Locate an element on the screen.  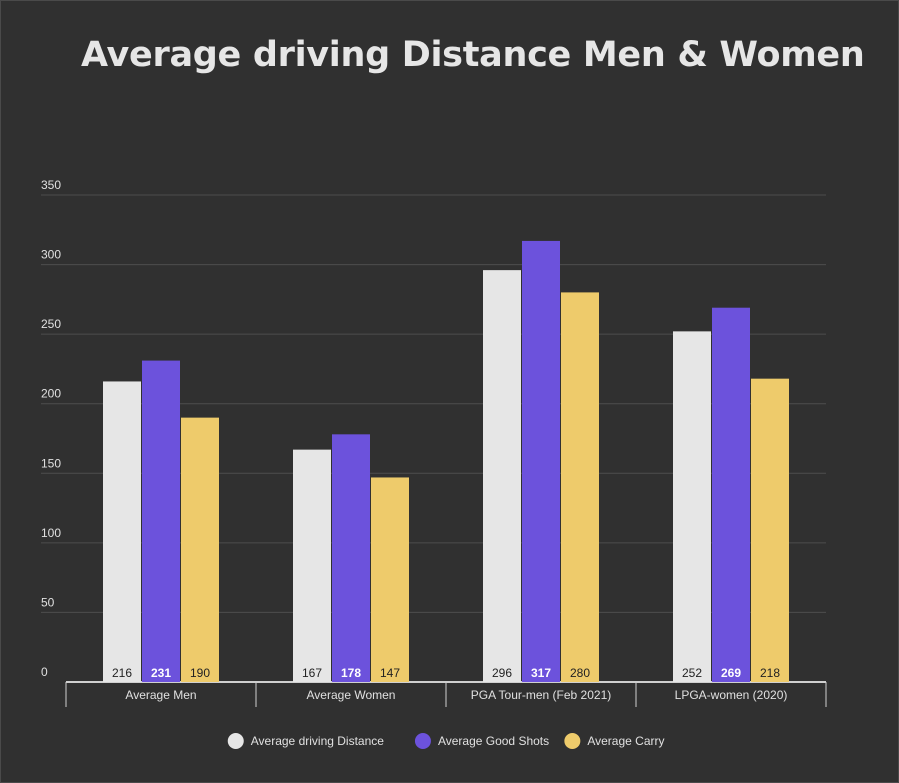
y-tick-label: 150 is located at coordinates (51, 463).